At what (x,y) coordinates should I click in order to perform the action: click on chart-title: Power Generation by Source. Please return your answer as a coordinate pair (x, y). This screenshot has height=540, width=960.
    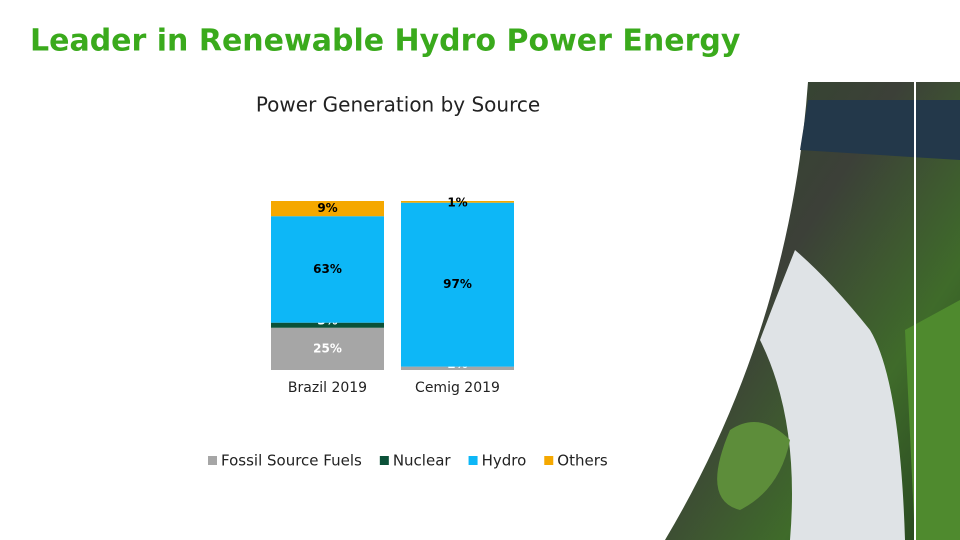
    Looking at the image, I should click on (398, 105).